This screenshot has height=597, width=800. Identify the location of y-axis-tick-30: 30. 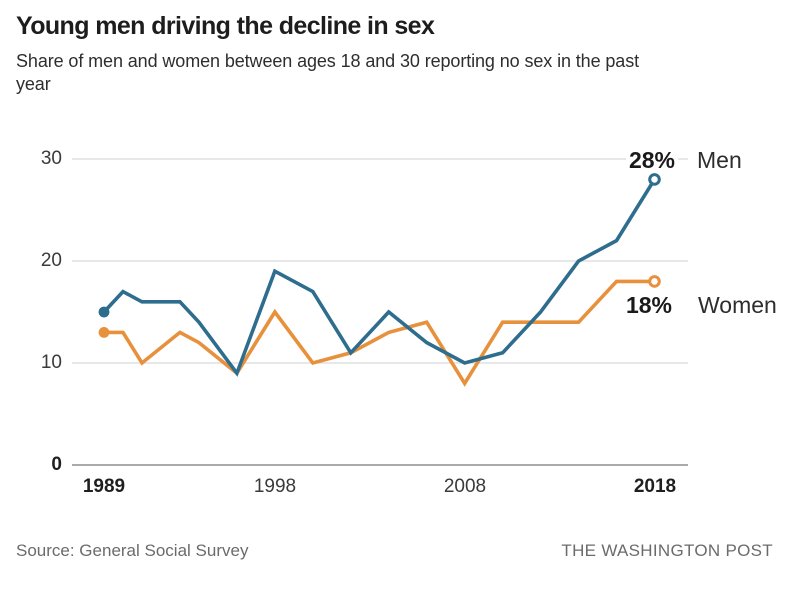
(51, 158).